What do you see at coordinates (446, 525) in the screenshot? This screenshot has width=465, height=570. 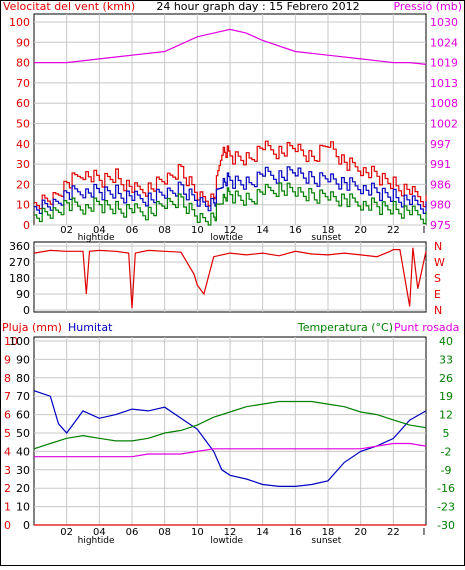 I see `temp-y-tick: -30` at bounding box center [446, 525].